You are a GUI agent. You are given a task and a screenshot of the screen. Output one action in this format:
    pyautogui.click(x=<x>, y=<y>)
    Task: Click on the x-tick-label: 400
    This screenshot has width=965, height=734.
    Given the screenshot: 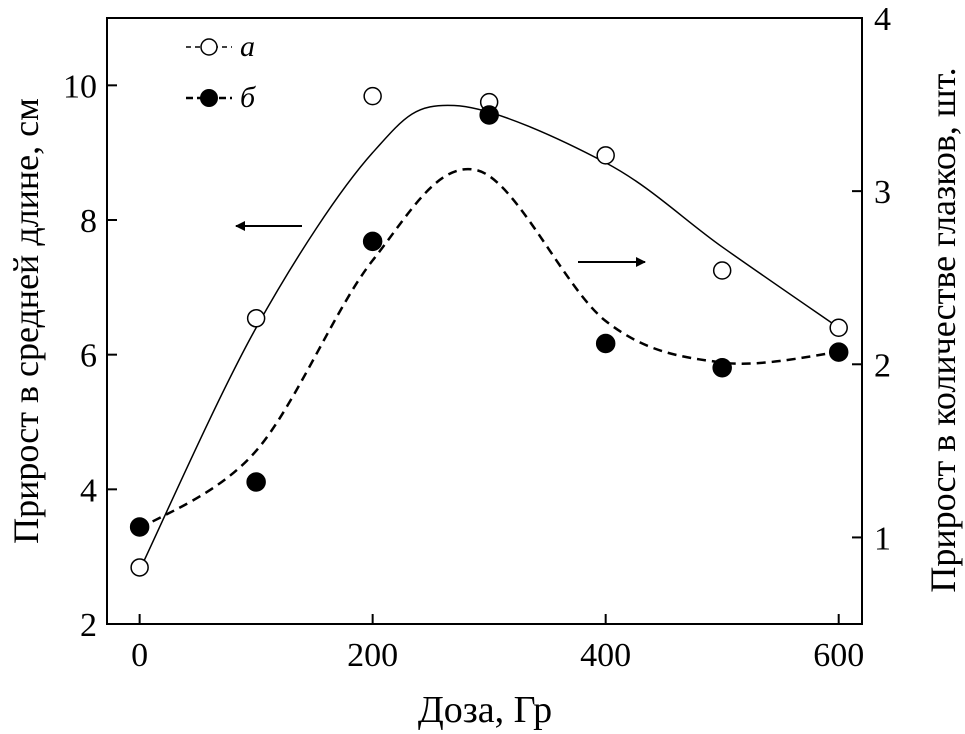 What is the action you would take?
    pyautogui.click(x=605, y=655)
    